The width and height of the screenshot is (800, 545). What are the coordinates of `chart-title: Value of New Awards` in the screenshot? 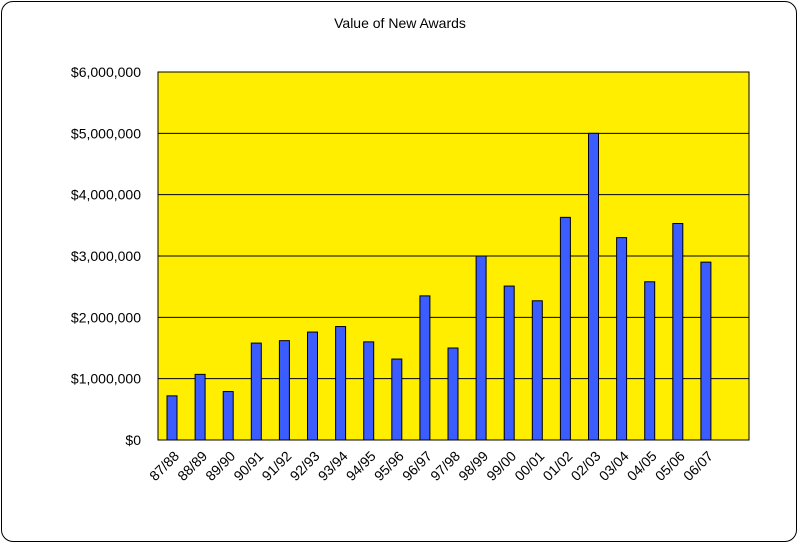 It's located at (400, 23).